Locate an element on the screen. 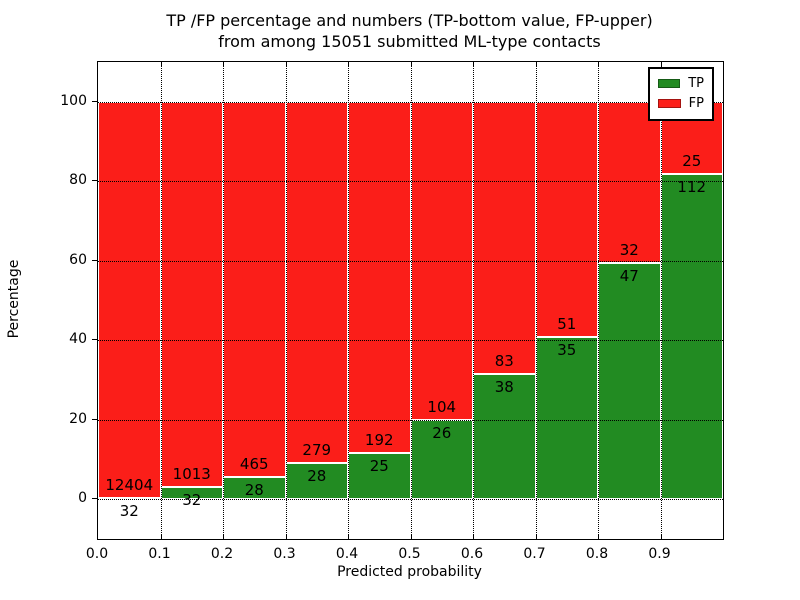  x-tick-label: 0.8 is located at coordinates (597, 554).